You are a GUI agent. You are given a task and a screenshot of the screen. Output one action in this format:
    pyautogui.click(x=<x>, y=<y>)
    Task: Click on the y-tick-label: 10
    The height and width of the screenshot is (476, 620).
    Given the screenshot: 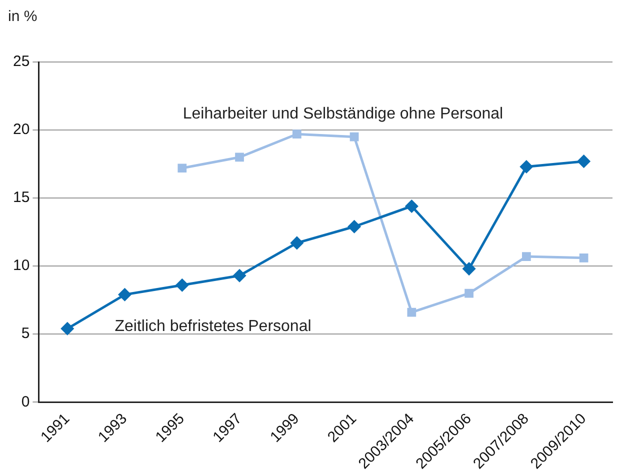 What is the action you would take?
    pyautogui.click(x=21, y=265)
    